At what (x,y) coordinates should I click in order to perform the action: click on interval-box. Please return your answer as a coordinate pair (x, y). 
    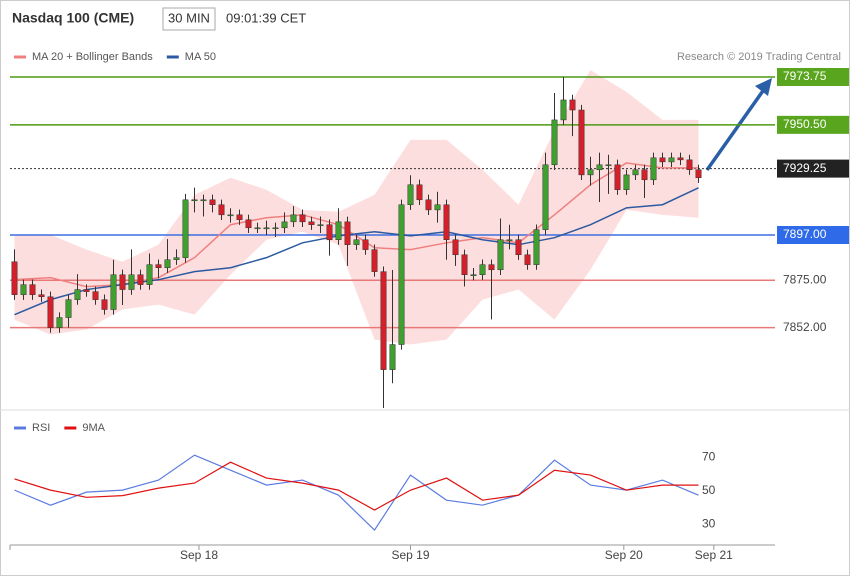
    Looking at the image, I should click on (189, 19).